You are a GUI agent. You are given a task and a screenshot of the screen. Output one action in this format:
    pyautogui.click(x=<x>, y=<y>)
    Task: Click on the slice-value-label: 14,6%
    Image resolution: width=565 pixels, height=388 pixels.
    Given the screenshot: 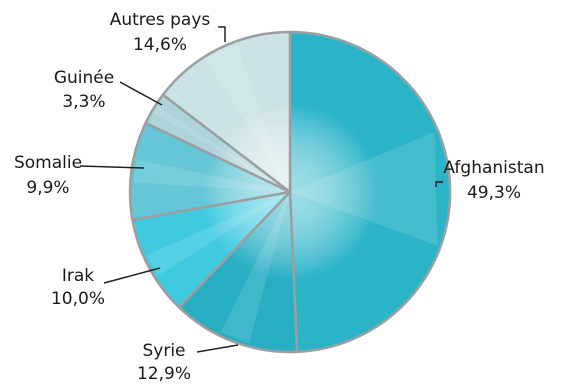 What is the action you would take?
    pyautogui.click(x=160, y=45)
    